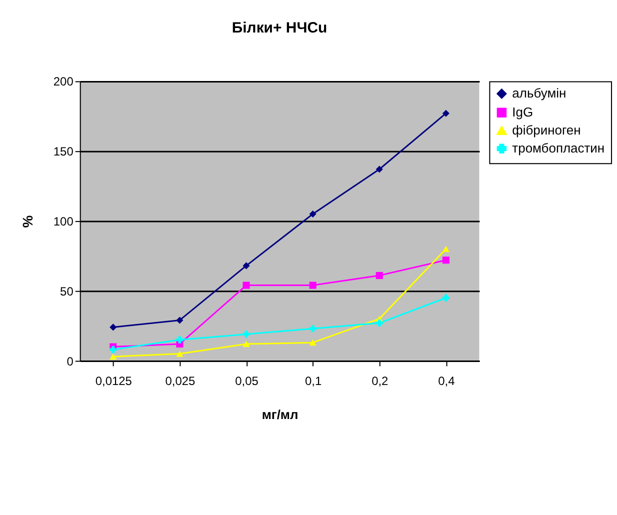  What do you see at coordinates (67, 291) in the screenshot?
I see `y-tick-label: 50` at bounding box center [67, 291].